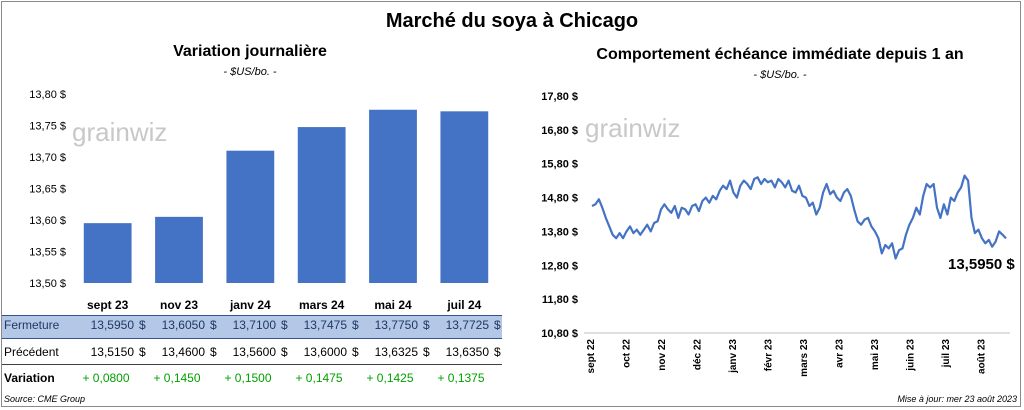 The height and width of the screenshot is (410, 1024). Describe the element at coordinates (780, 75) in the screenshot. I see `line-chart-unit: - $US/bo. -` at that location.